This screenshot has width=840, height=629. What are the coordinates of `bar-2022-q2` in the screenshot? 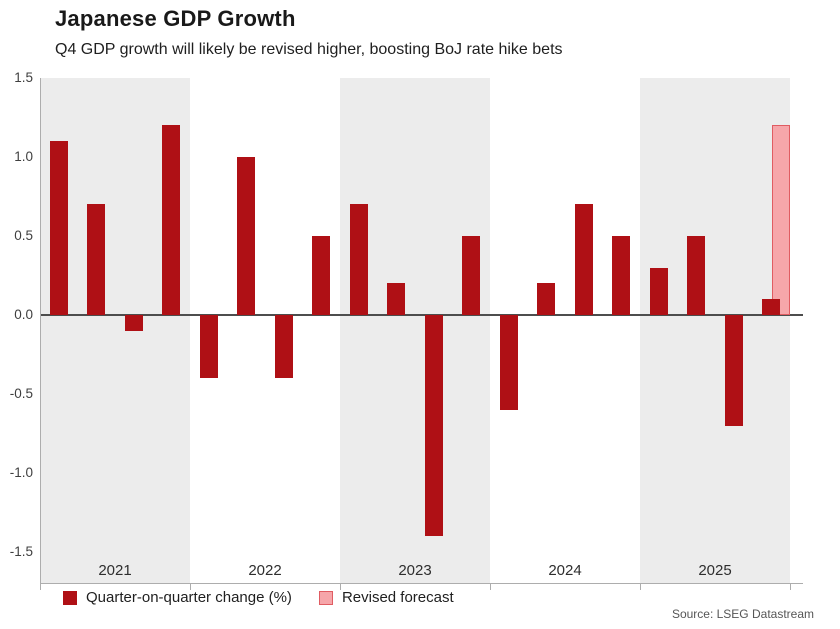 It's located at (246, 236).